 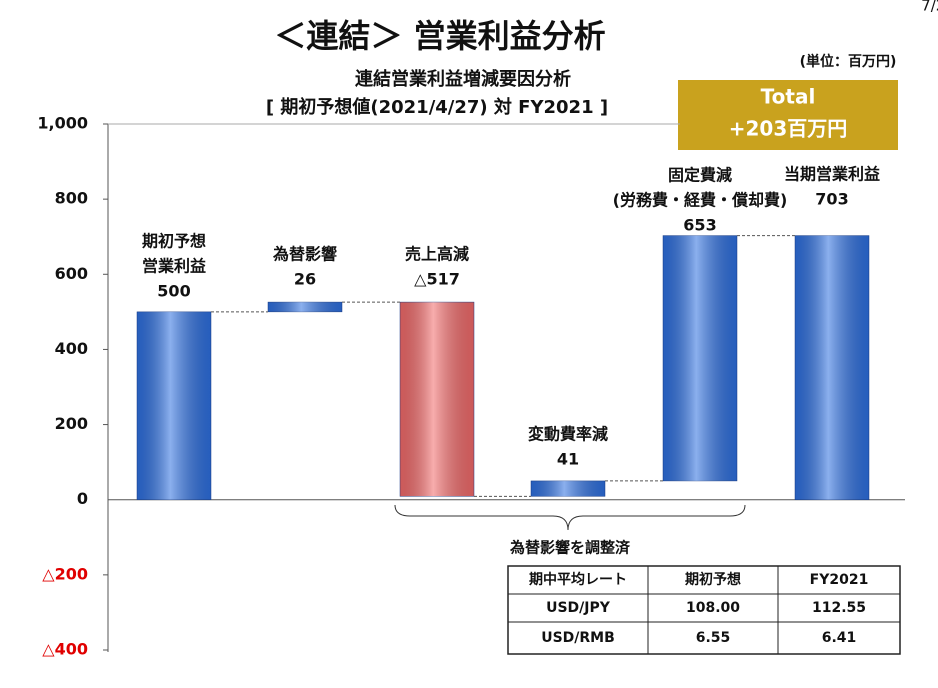 I want to click on value-label: 26, so click(x=305, y=279).